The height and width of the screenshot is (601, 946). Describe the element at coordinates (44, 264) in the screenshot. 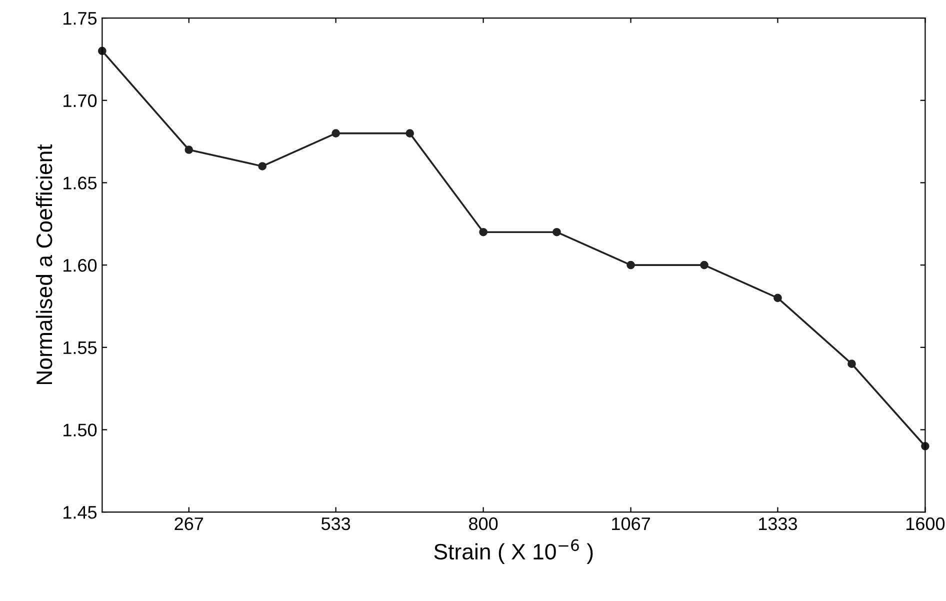

I see `y-axis-title: Normalised a Coefficient` at that location.